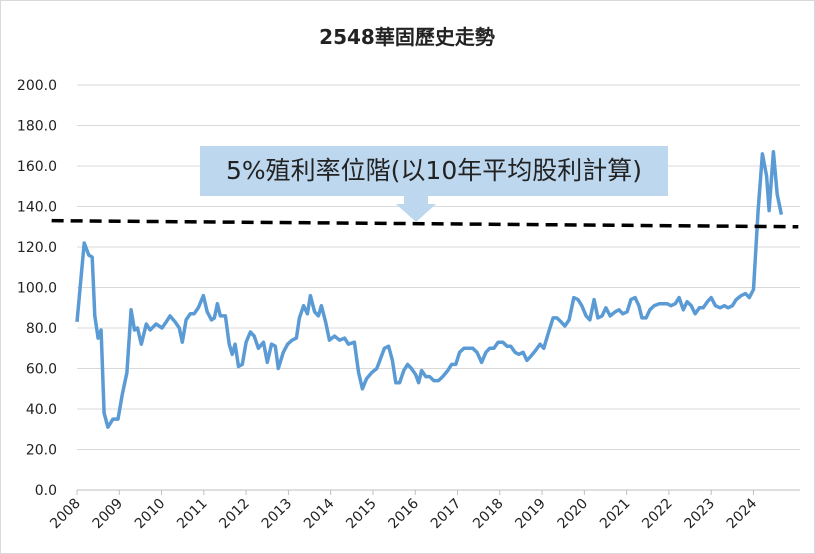  What do you see at coordinates (41, 370) in the screenshot?
I see `y-tick-label: 60.0` at bounding box center [41, 370].